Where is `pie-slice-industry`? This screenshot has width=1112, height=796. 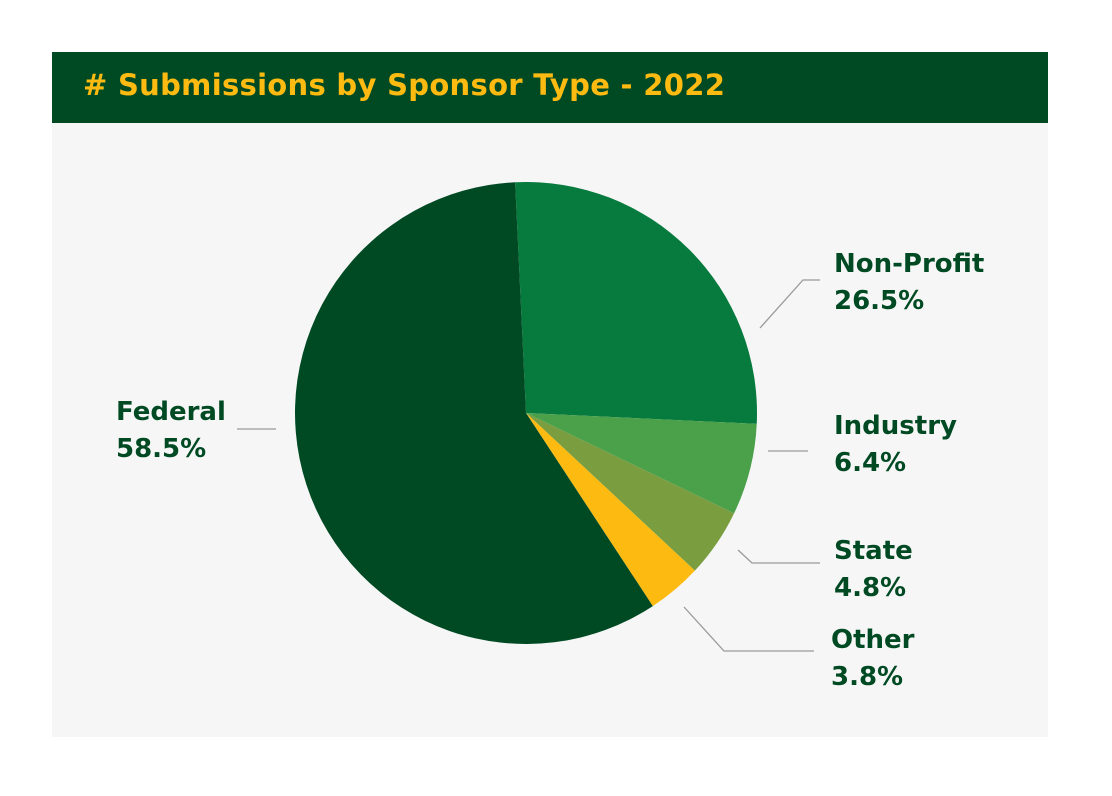
pie-slice-industry is located at coordinates (641, 463).